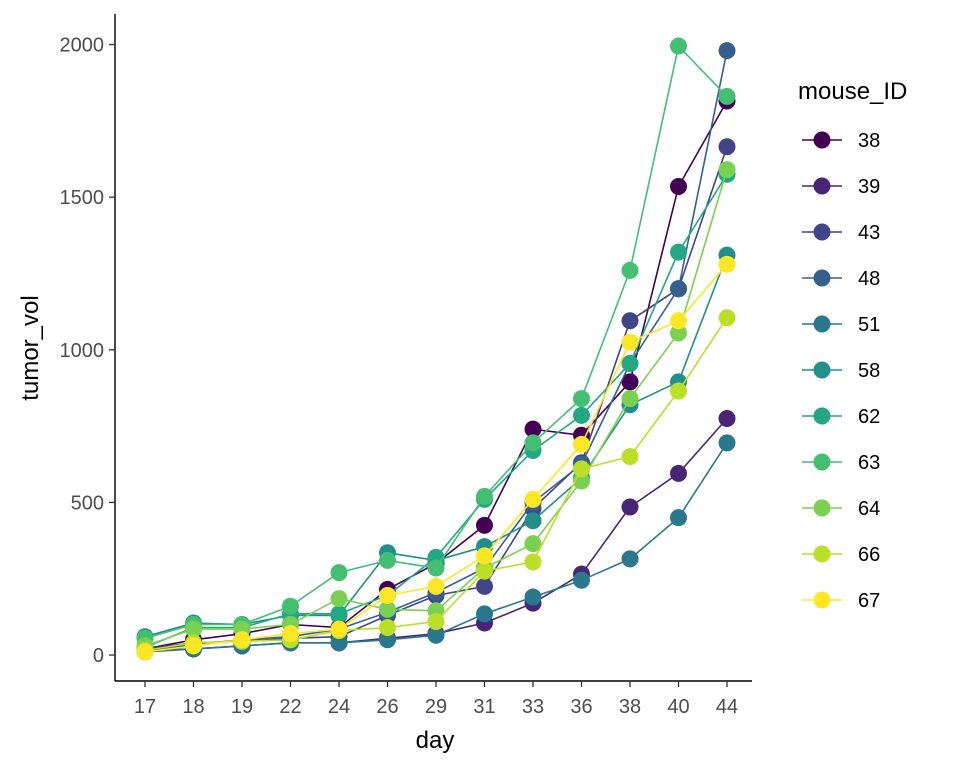 This screenshot has height=768, width=960. What do you see at coordinates (869, 325) in the screenshot?
I see `legend-label: 51` at bounding box center [869, 325].